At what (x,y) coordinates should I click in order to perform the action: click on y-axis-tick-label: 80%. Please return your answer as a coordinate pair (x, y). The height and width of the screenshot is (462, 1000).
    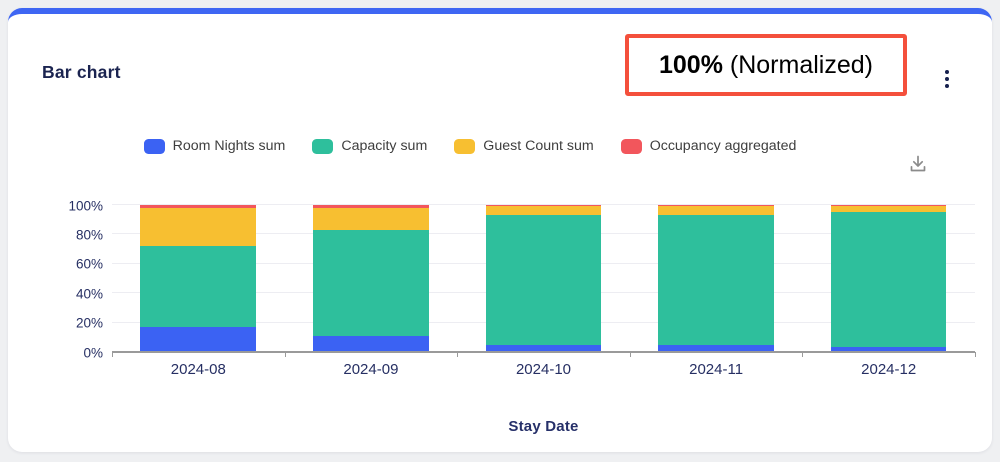
    Looking at the image, I should click on (89, 235).